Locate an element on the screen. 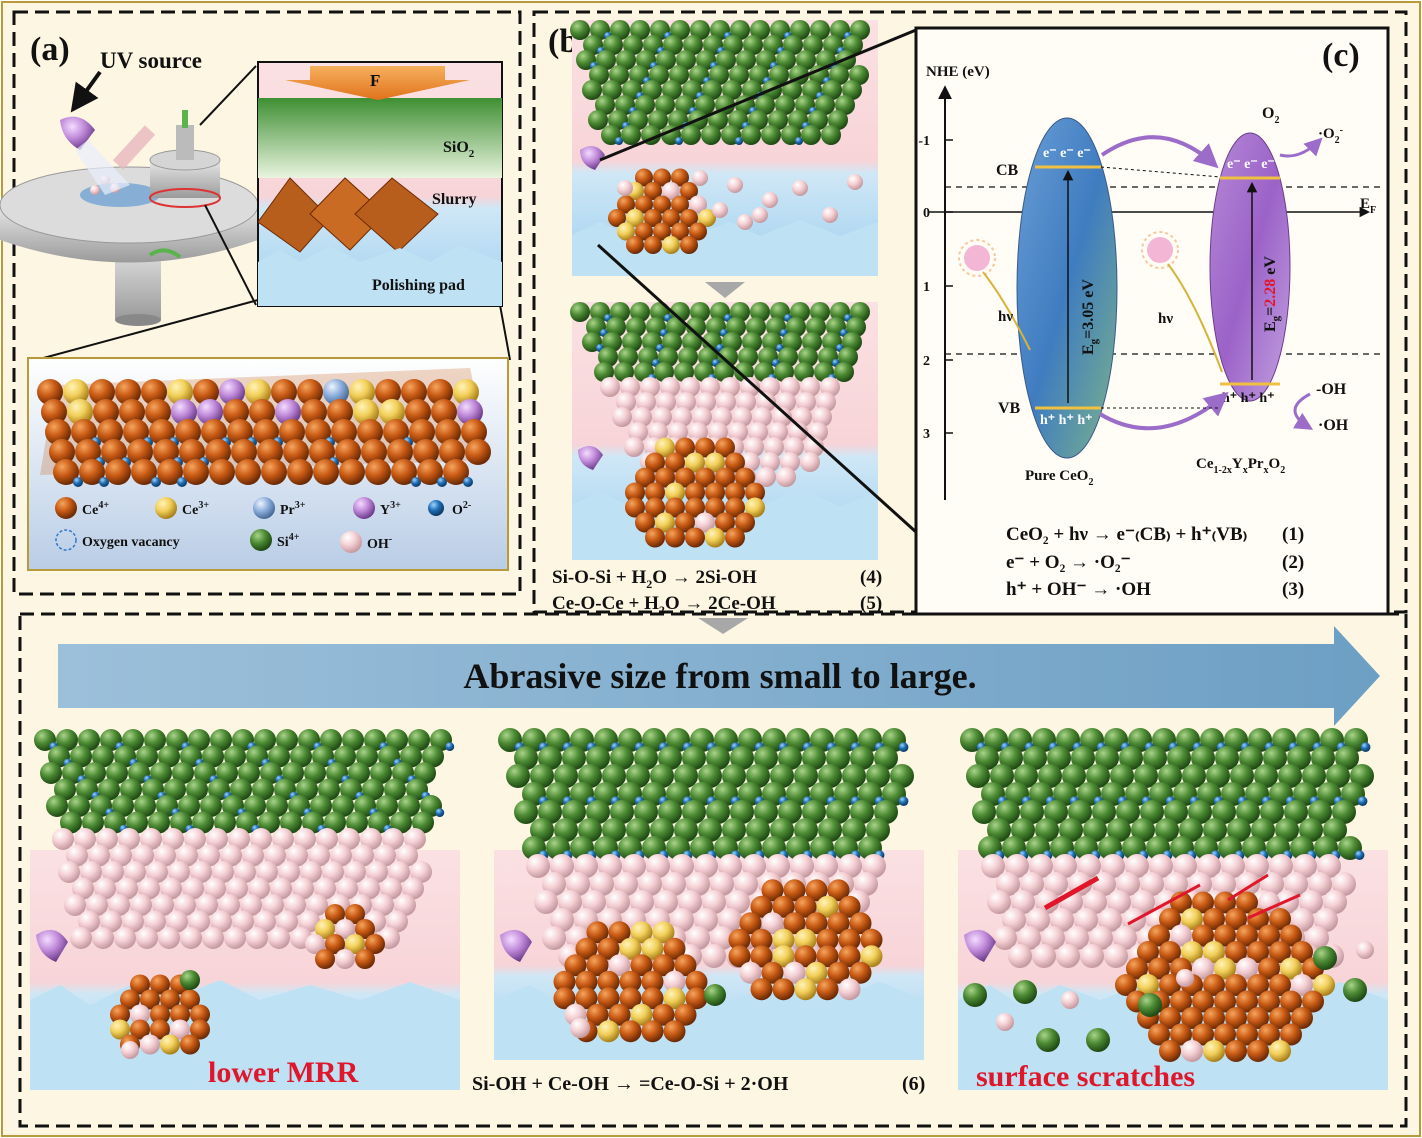 The width and height of the screenshot is (1422, 1138). doped-ceo2-band is located at coordinates (1250, 267).